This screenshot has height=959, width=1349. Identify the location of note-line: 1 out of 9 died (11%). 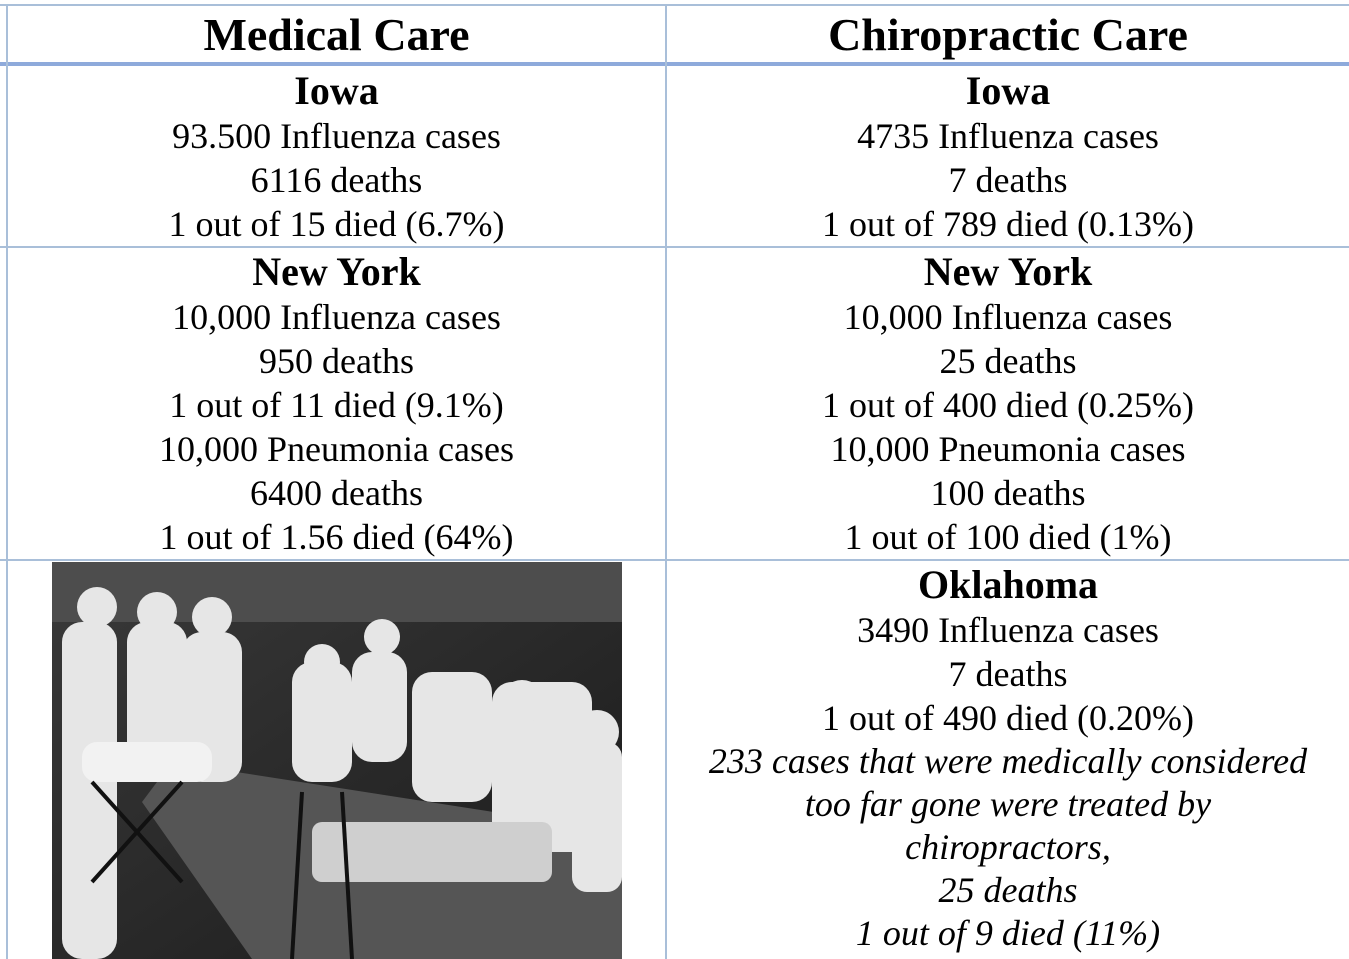
(1008, 933).